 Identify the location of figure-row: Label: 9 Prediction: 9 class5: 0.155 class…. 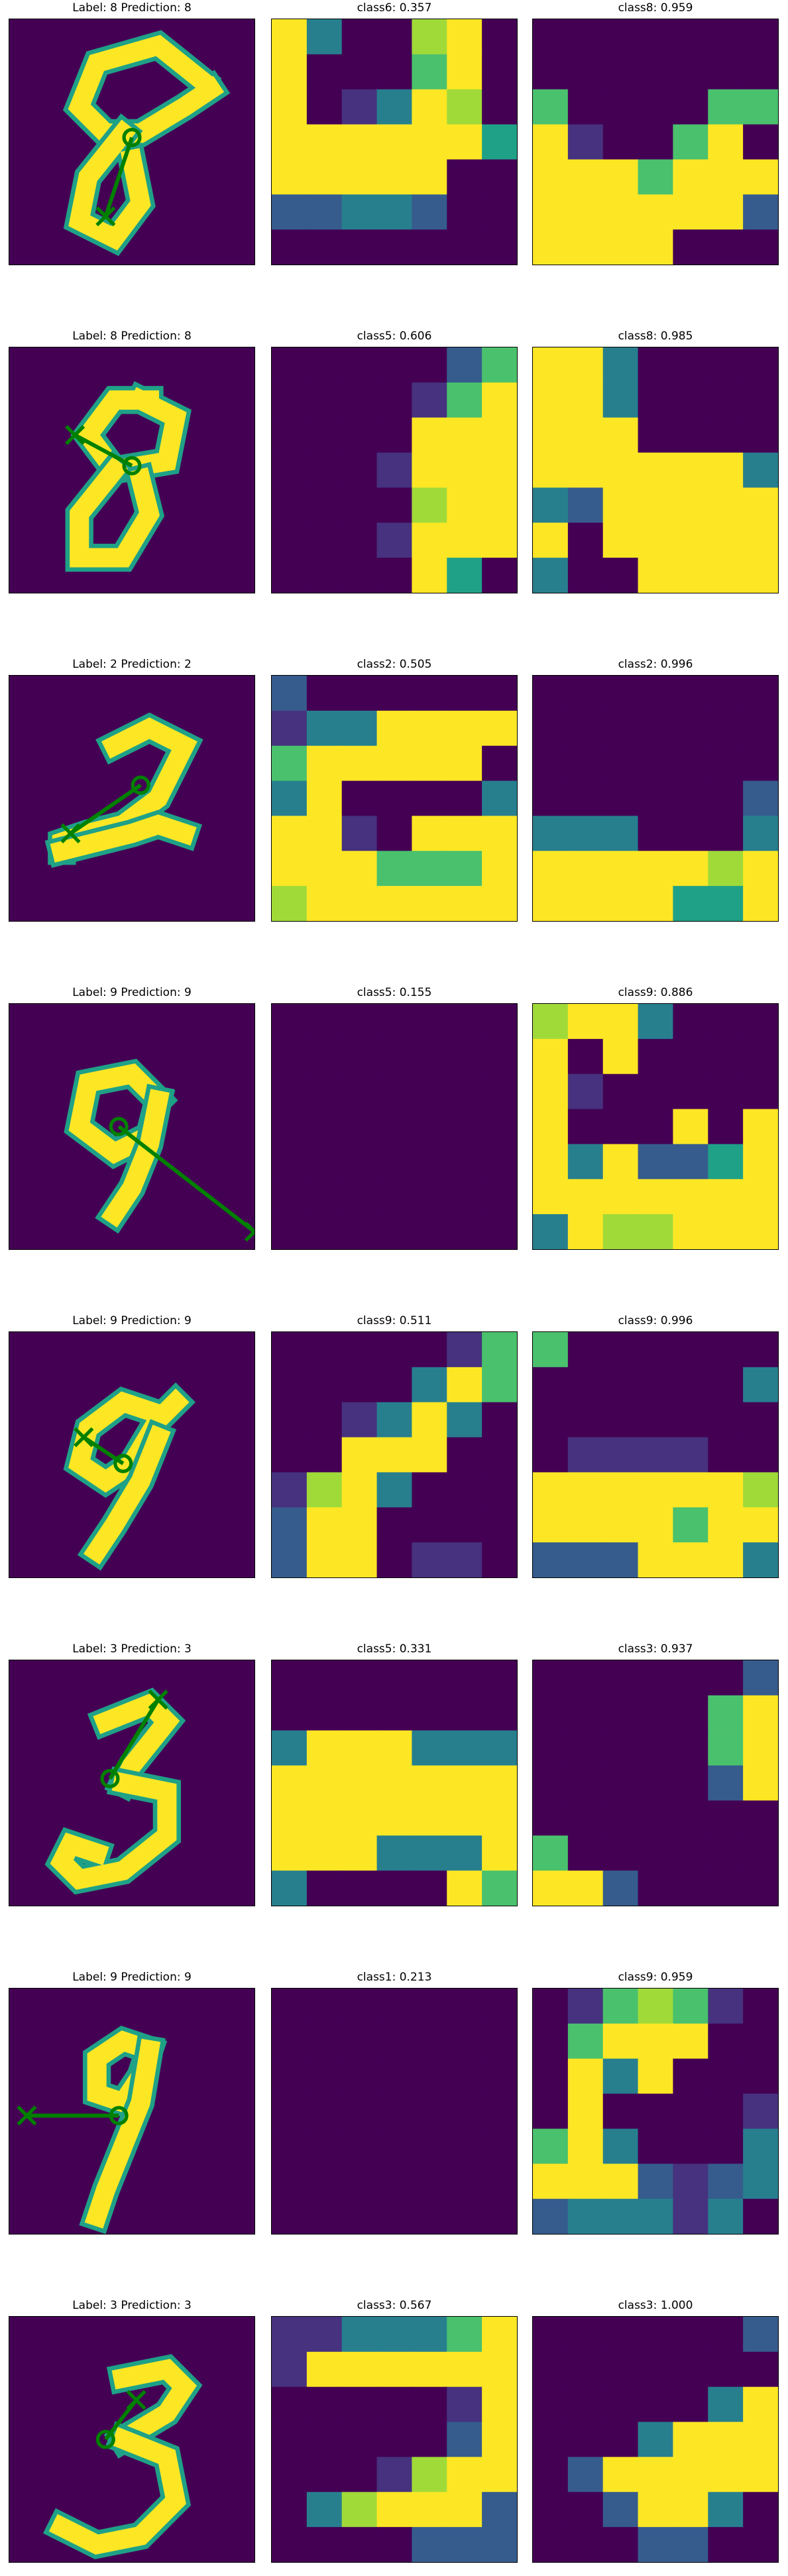
(394, 1124).